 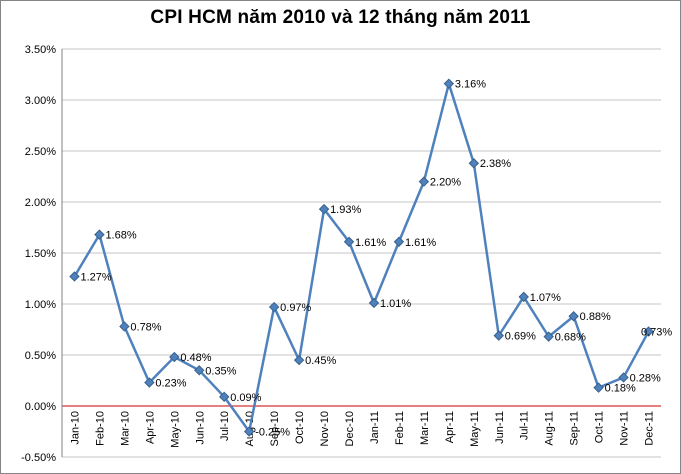 What do you see at coordinates (125, 428) in the screenshot?
I see `x-axis-tick-label: Mar-10` at bounding box center [125, 428].